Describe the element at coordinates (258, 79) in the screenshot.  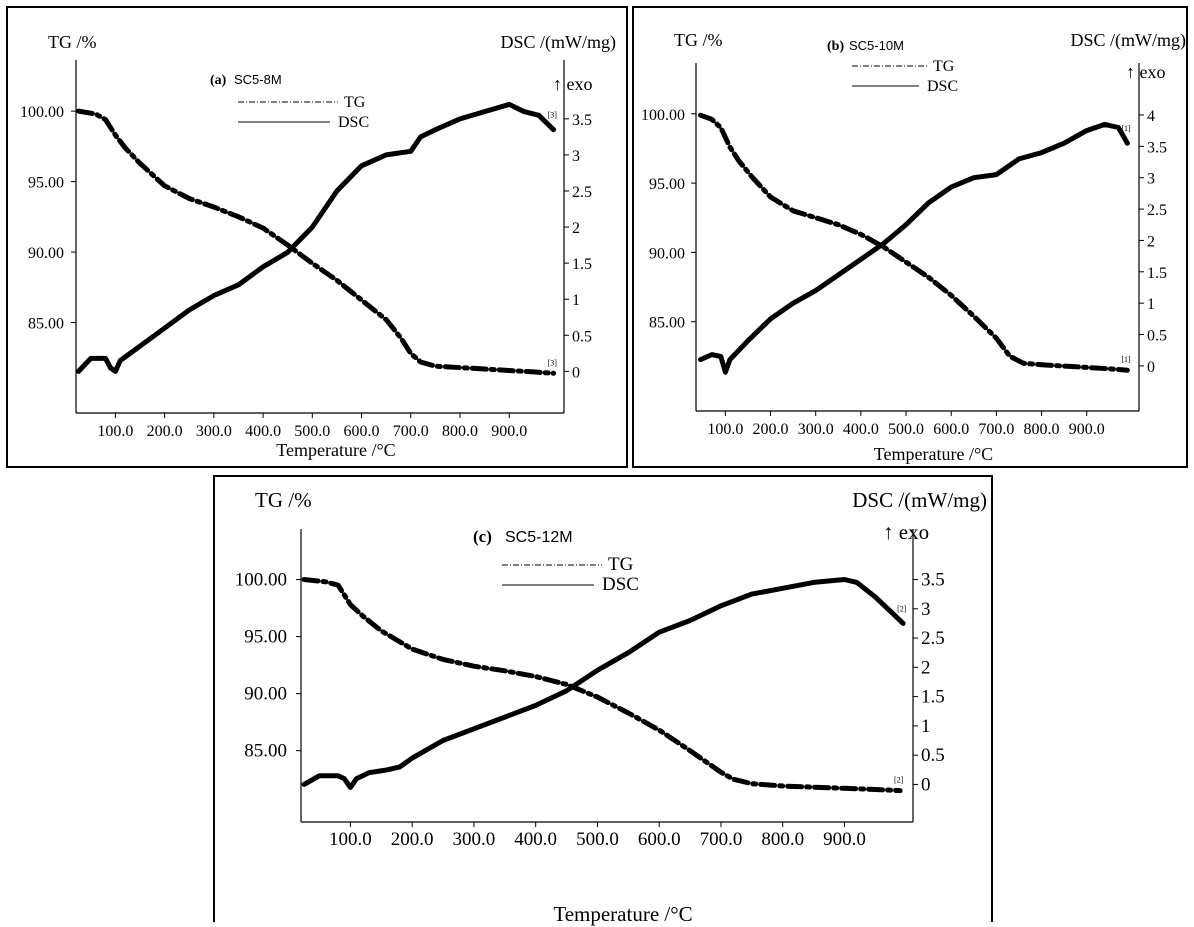
I see `sample-name-label: SC5-8M` at that location.